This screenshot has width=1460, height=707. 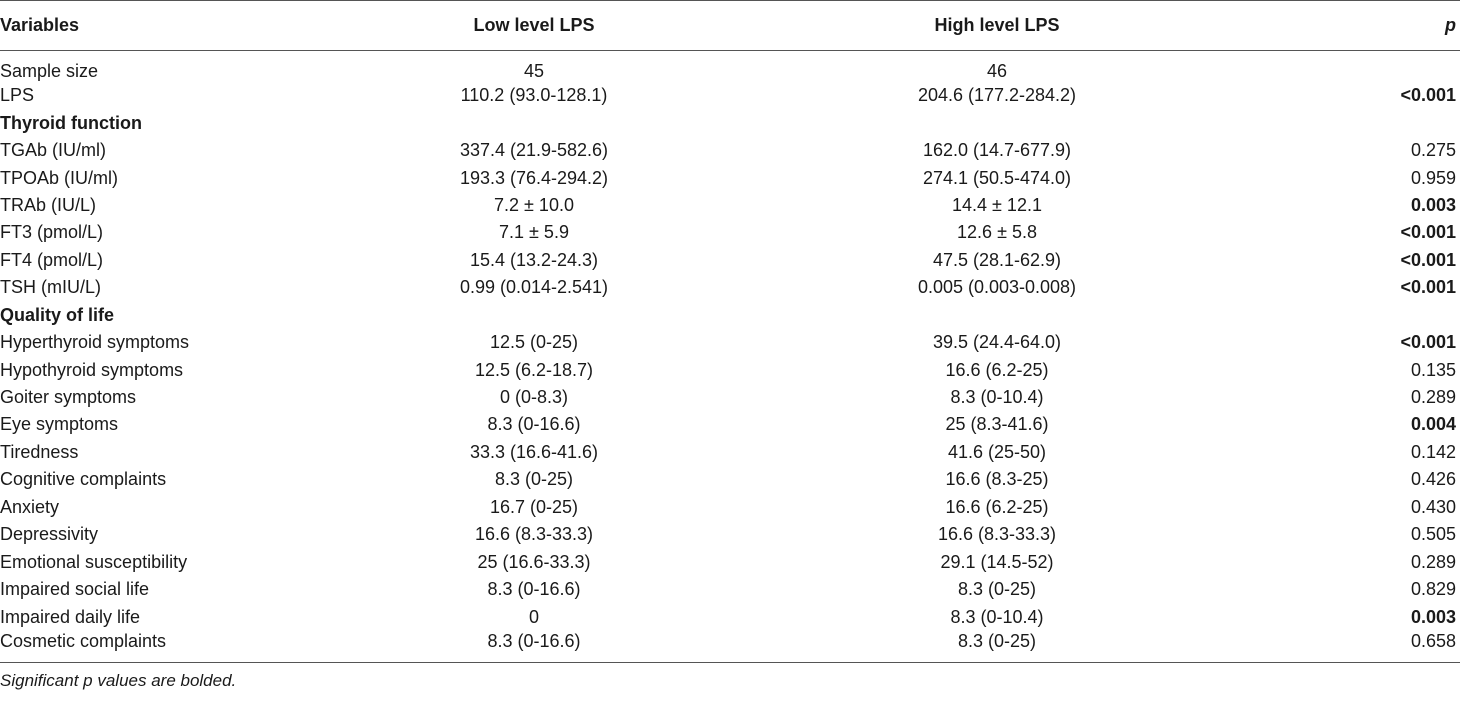 I want to click on variable-name: TSH (mIU/L), so click(x=50, y=287).